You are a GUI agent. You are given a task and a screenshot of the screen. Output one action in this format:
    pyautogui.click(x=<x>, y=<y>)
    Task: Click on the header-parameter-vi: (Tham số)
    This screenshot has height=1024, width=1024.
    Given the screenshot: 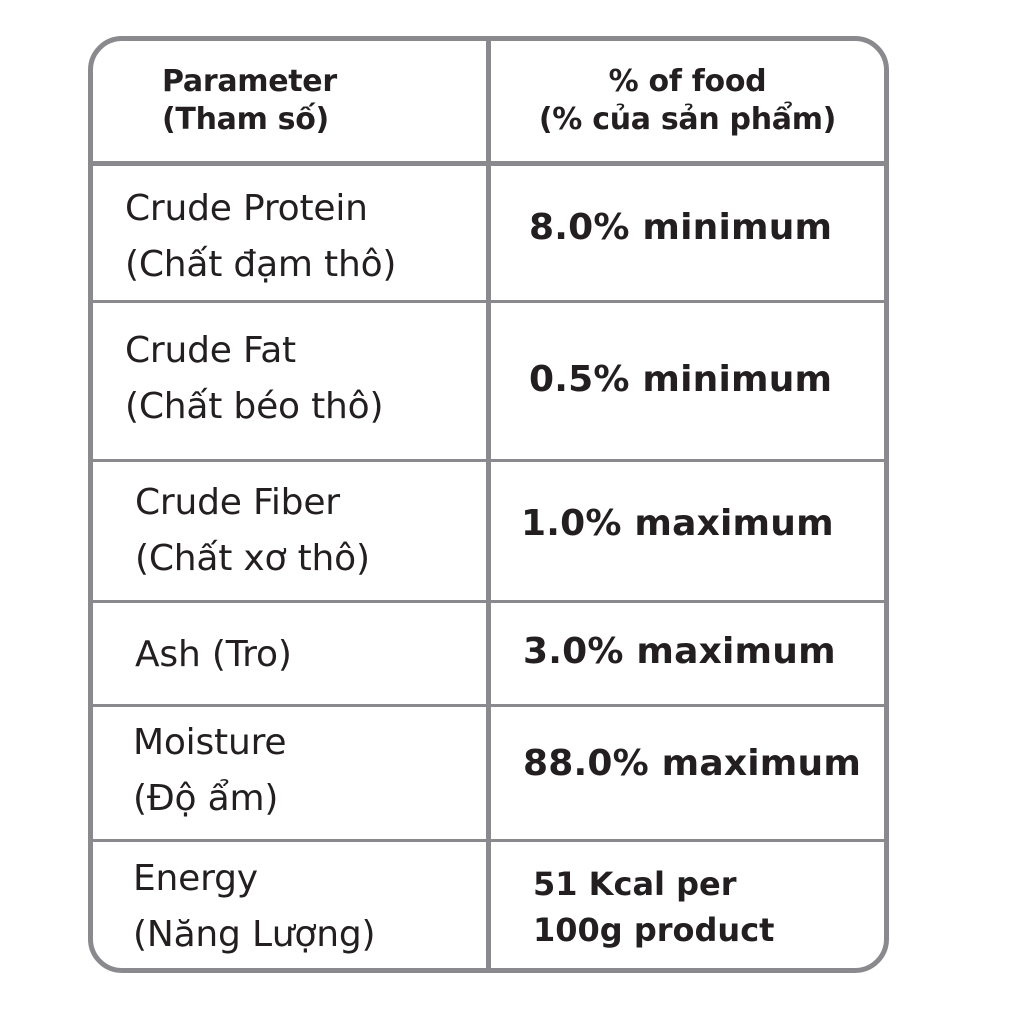 What is the action you would take?
    pyautogui.click(x=245, y=119)
    